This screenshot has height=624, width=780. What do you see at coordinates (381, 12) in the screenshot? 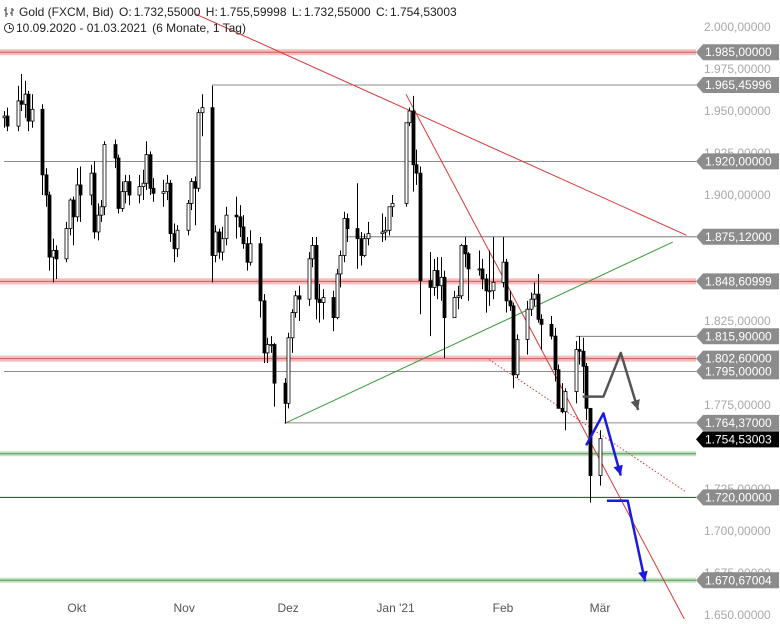
I see `close-label: C:` at bounding box center [381, 12].